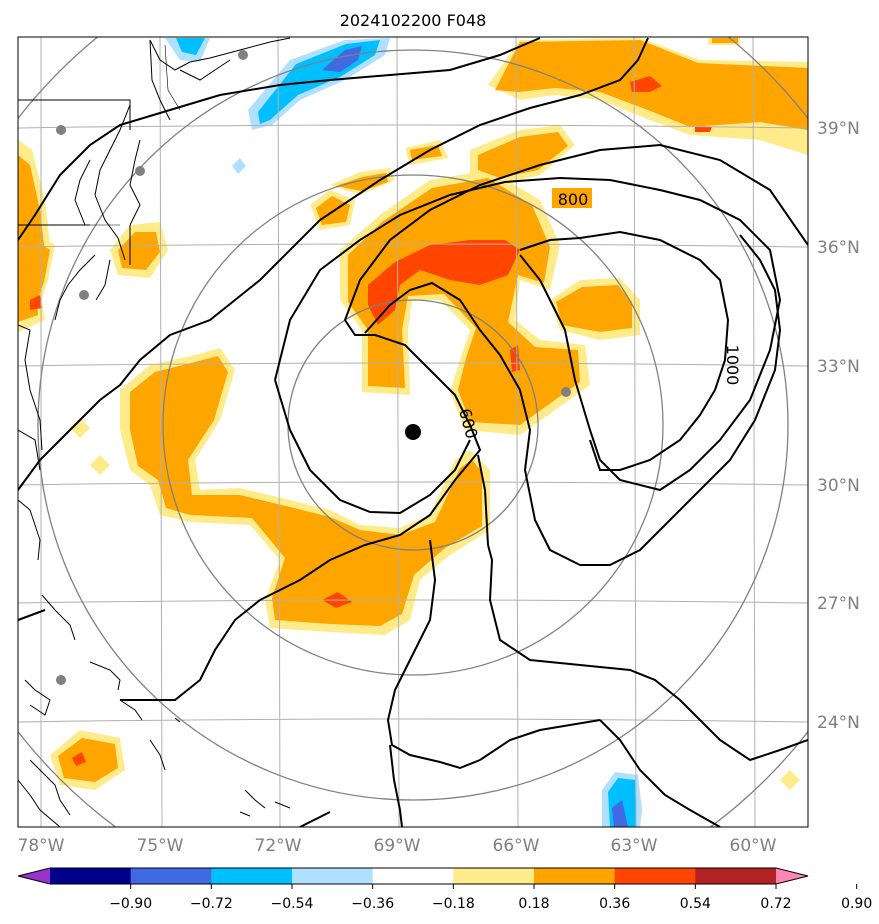  I want to click on map-title: 2024102200 F048, so click(413, 20).